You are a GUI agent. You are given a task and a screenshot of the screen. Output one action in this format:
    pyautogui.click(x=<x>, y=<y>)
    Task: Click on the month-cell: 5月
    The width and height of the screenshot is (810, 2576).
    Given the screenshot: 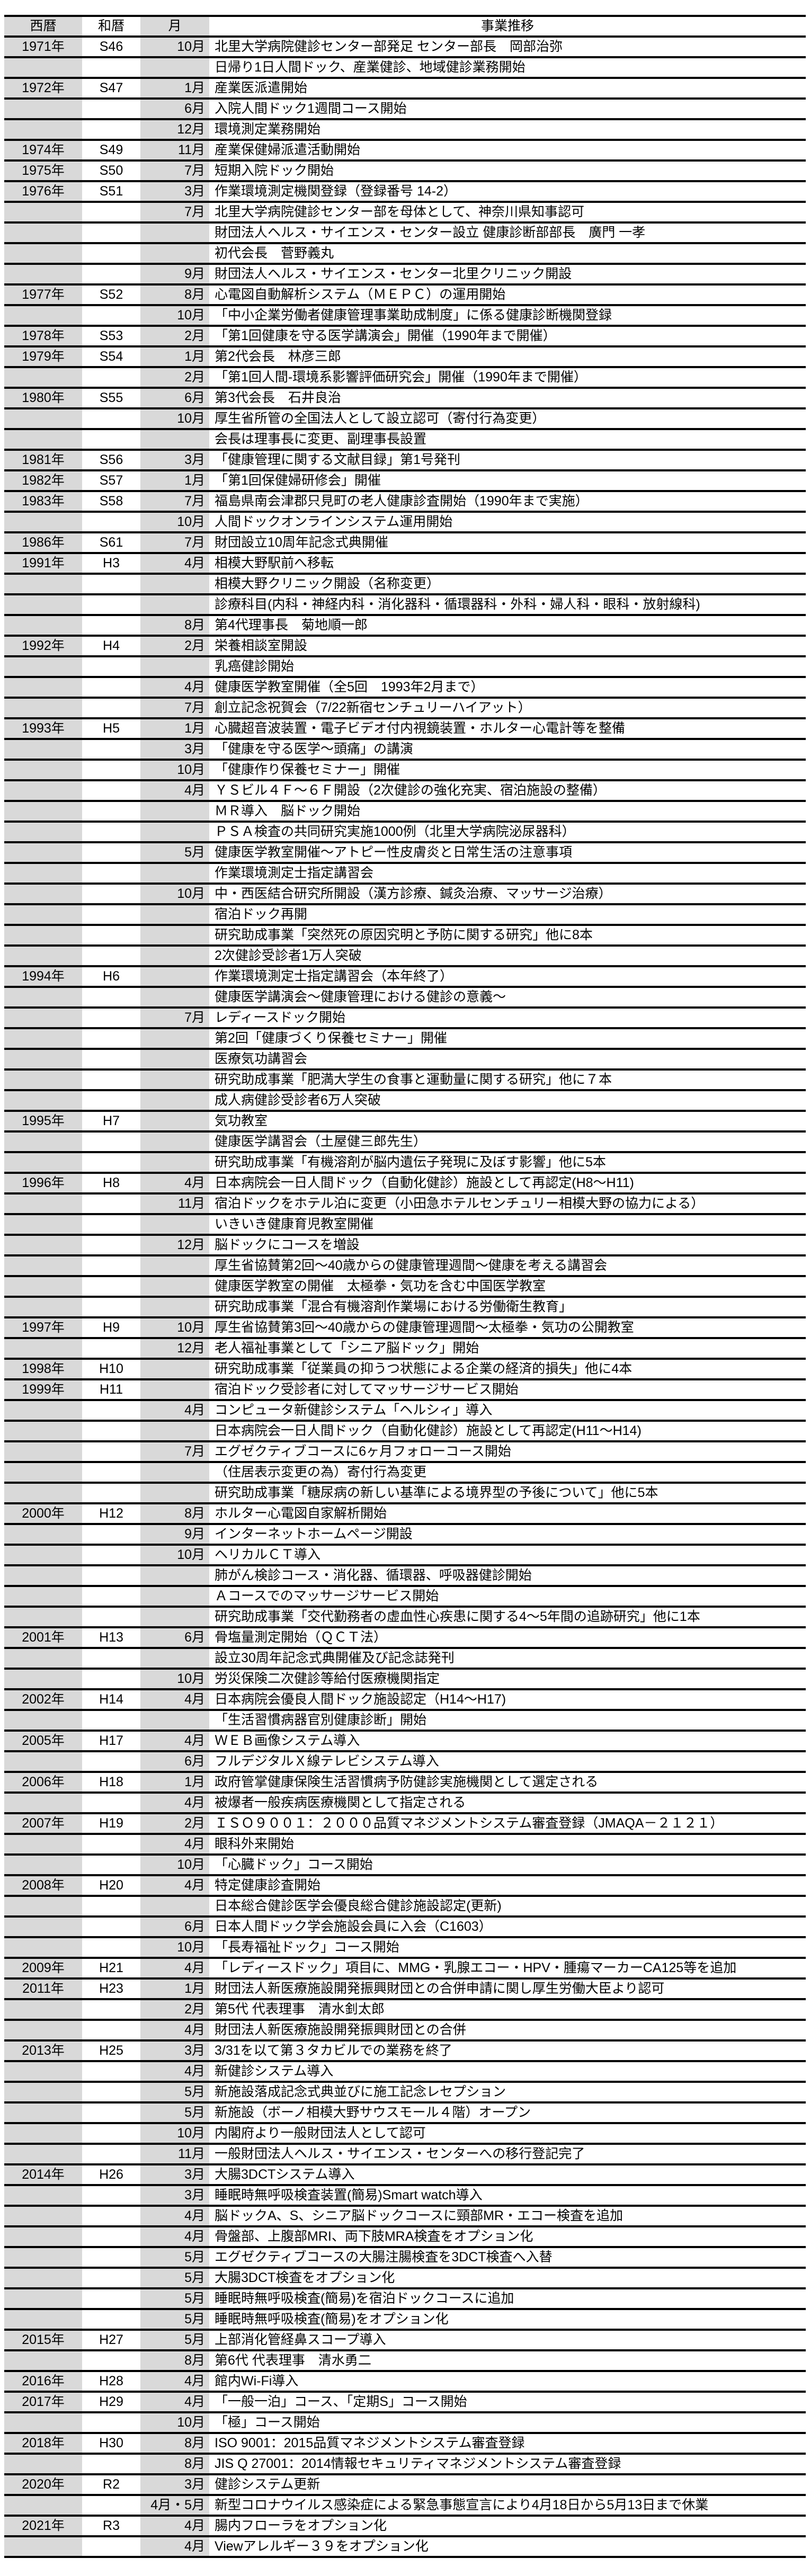 What is the action you would take?
    pyautogui.click(x=174, y=2340)
    